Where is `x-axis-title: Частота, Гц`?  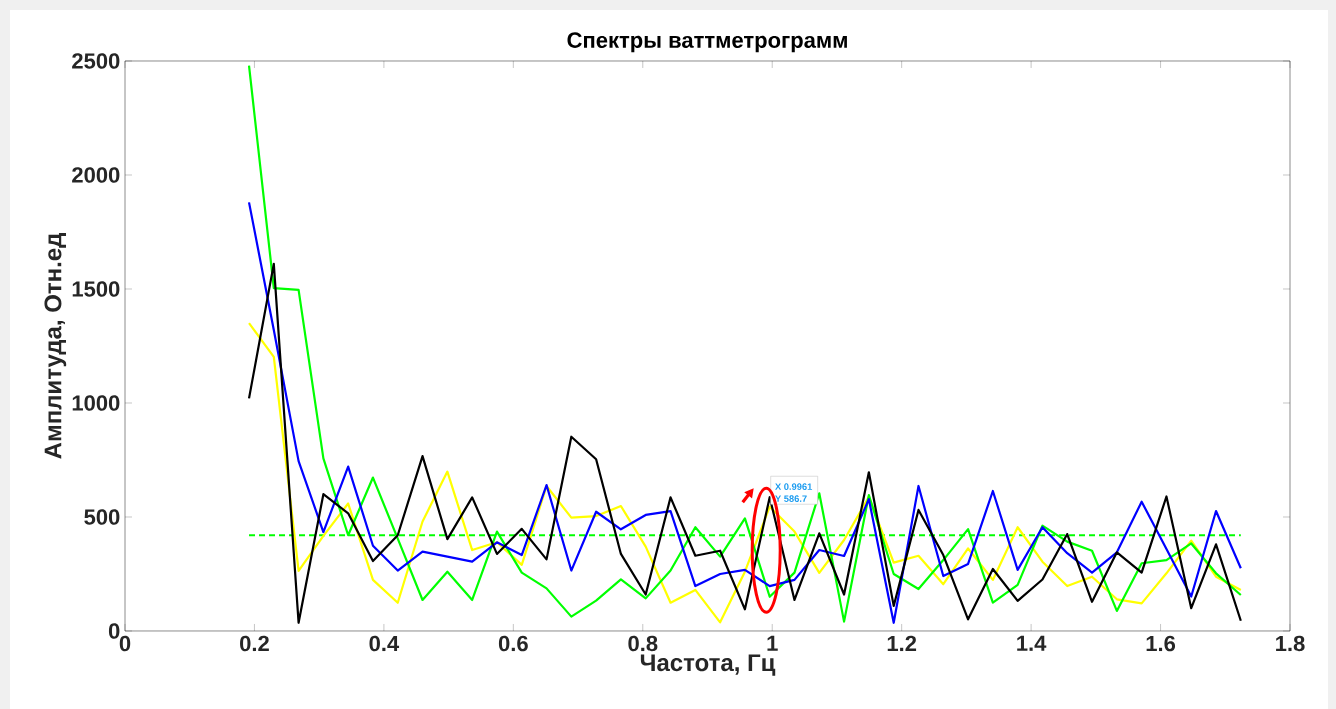
x-axis-title: Частота, Гц is located at coordinates (708, 665).